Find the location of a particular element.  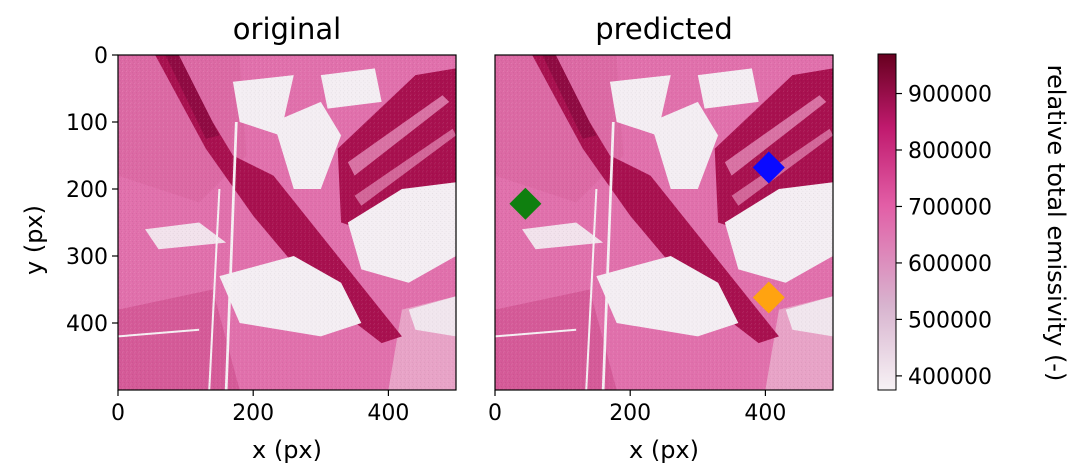

x-axis-label-right: x (px) is located at coordinates (664, 450).